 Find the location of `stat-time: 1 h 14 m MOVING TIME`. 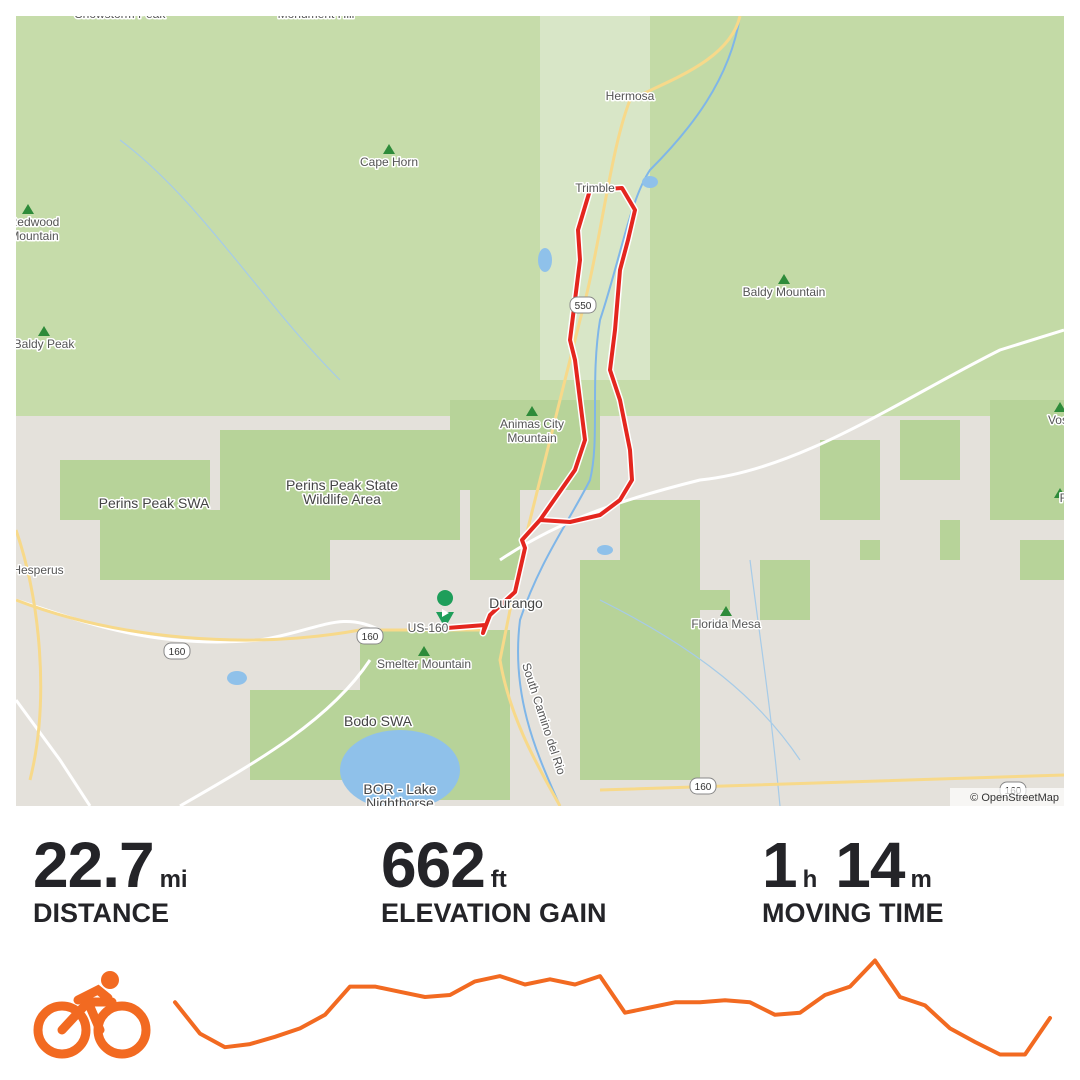

stat-time: 1 h 14 m MOVING TIME is located at coordinates (856, 878).